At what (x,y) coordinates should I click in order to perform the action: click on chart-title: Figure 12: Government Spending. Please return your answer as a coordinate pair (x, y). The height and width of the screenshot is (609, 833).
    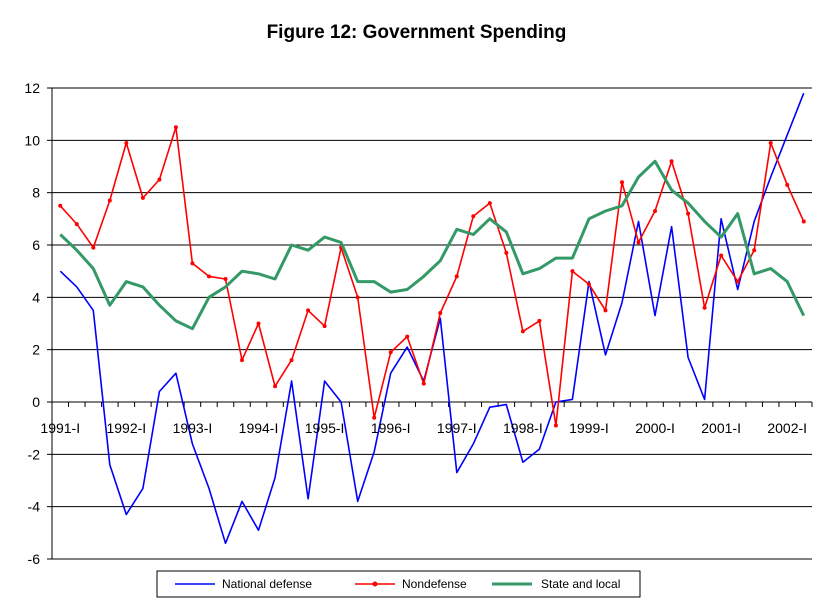
    Looking at the image, I should click on (416, 32).